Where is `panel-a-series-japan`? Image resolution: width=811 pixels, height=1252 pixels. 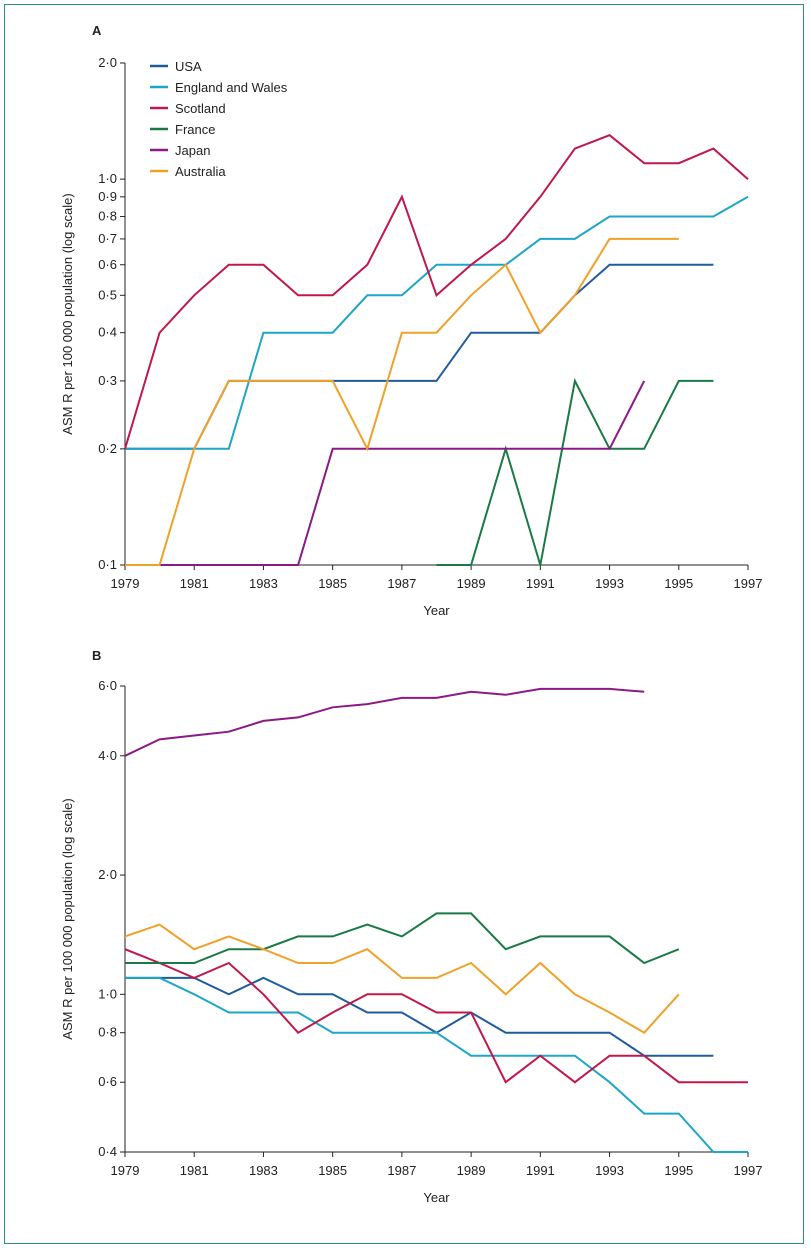
panel-a-series-japan is located at coordinates (385, 473).